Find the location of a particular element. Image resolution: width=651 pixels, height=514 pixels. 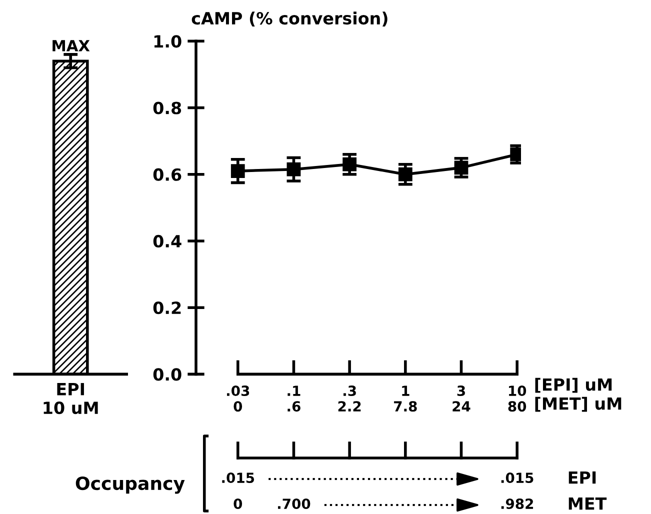

text: Occupancy is located at coordinates (130, 485).